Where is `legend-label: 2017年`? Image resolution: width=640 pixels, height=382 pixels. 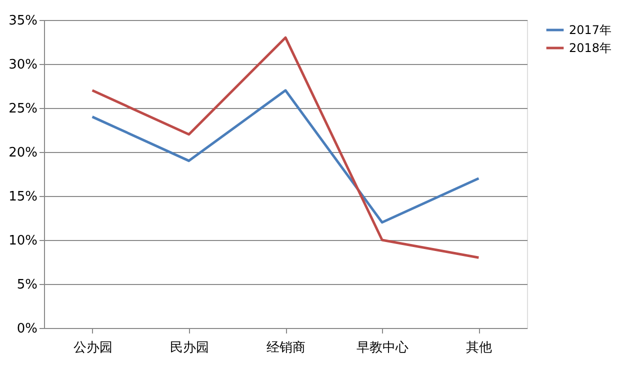
legend-label: 2017年 is located at coordinates (590, 30).